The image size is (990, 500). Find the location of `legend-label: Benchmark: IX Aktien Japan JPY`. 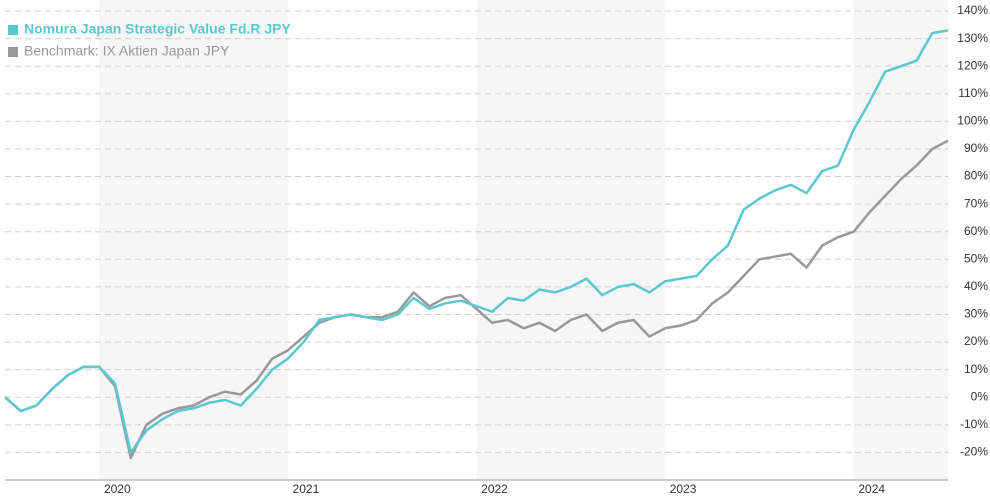

legend-label: Benchmark: IX Aktien Japan JPY is located at coordinates (127, 51).